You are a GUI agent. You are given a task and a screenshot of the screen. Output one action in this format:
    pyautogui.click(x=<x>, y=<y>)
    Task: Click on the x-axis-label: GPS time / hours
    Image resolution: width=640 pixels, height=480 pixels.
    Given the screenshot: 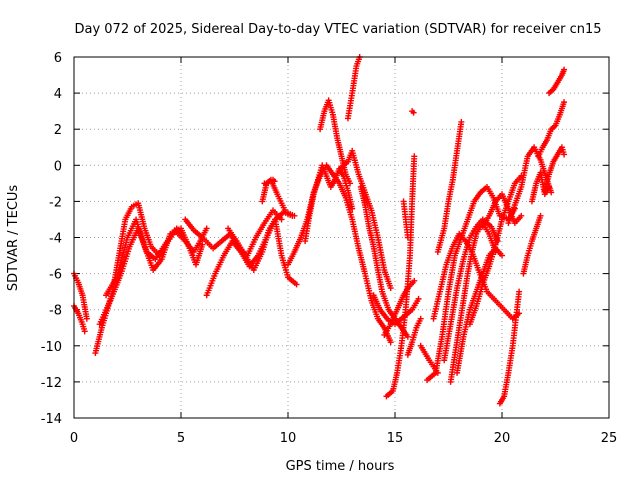 What is the action you would take?
    pyautogui.click(x=340, y=466)
    